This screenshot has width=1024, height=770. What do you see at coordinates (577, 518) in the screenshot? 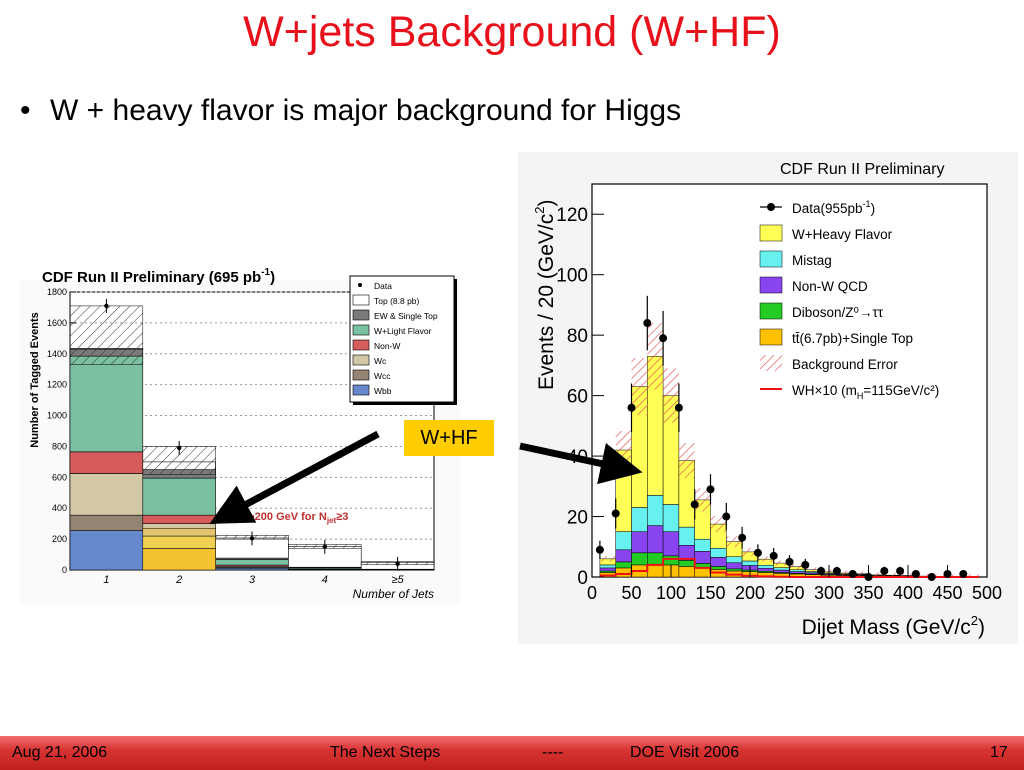
I see `right-y-tick-label: 20` at bounding box center [577, 518].